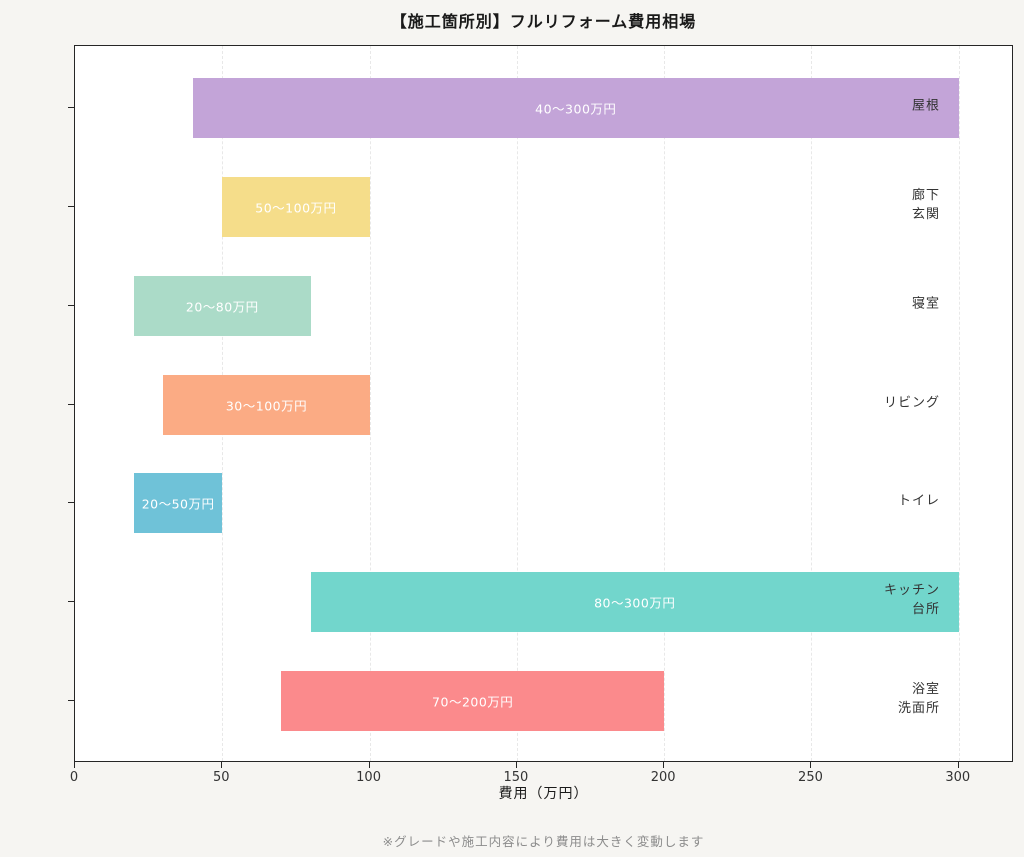 The height and width of the screenshot is (857, 1024). I want to click on bar-value-label: 30〜100万円, so click(266, 405).